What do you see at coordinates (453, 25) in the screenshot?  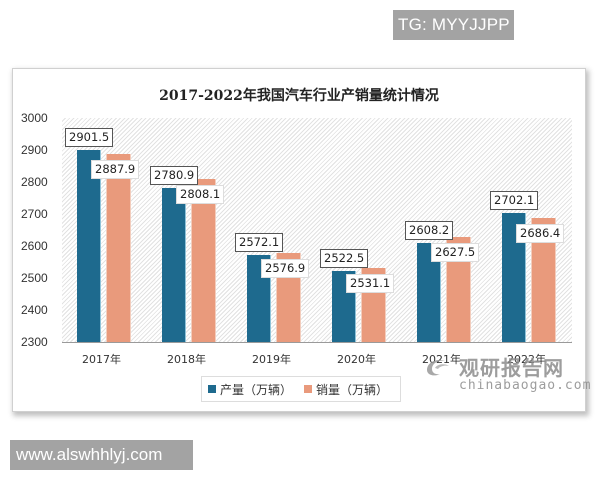 I see `watermark-tg: TG: MYYJJPP` at bounding box center [453, 25].